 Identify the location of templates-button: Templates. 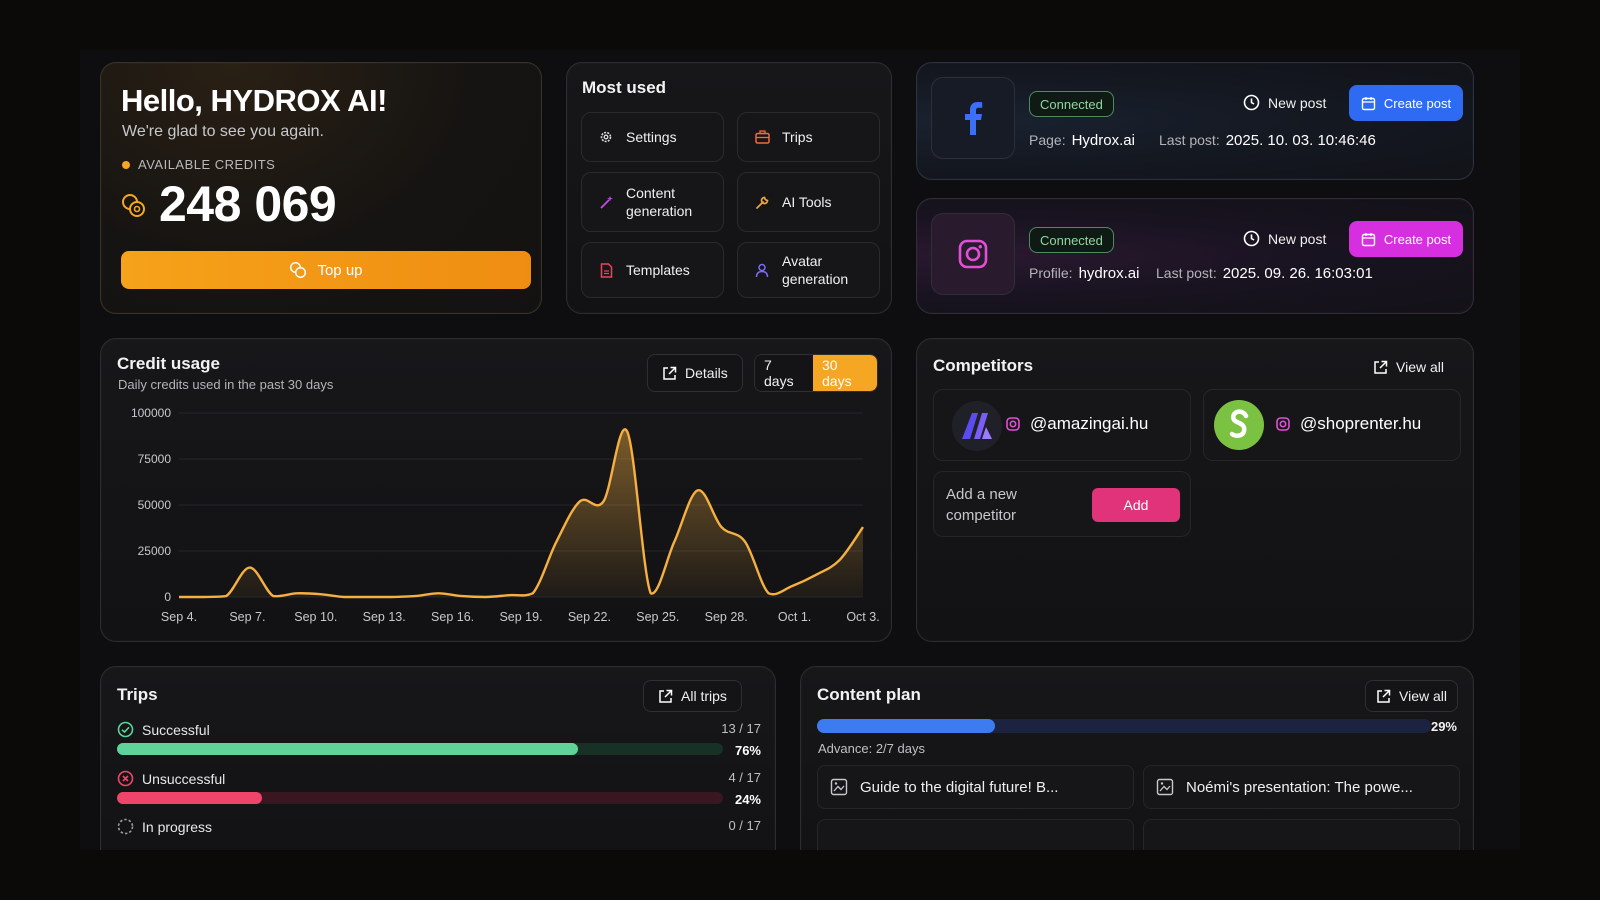
(652, 270).